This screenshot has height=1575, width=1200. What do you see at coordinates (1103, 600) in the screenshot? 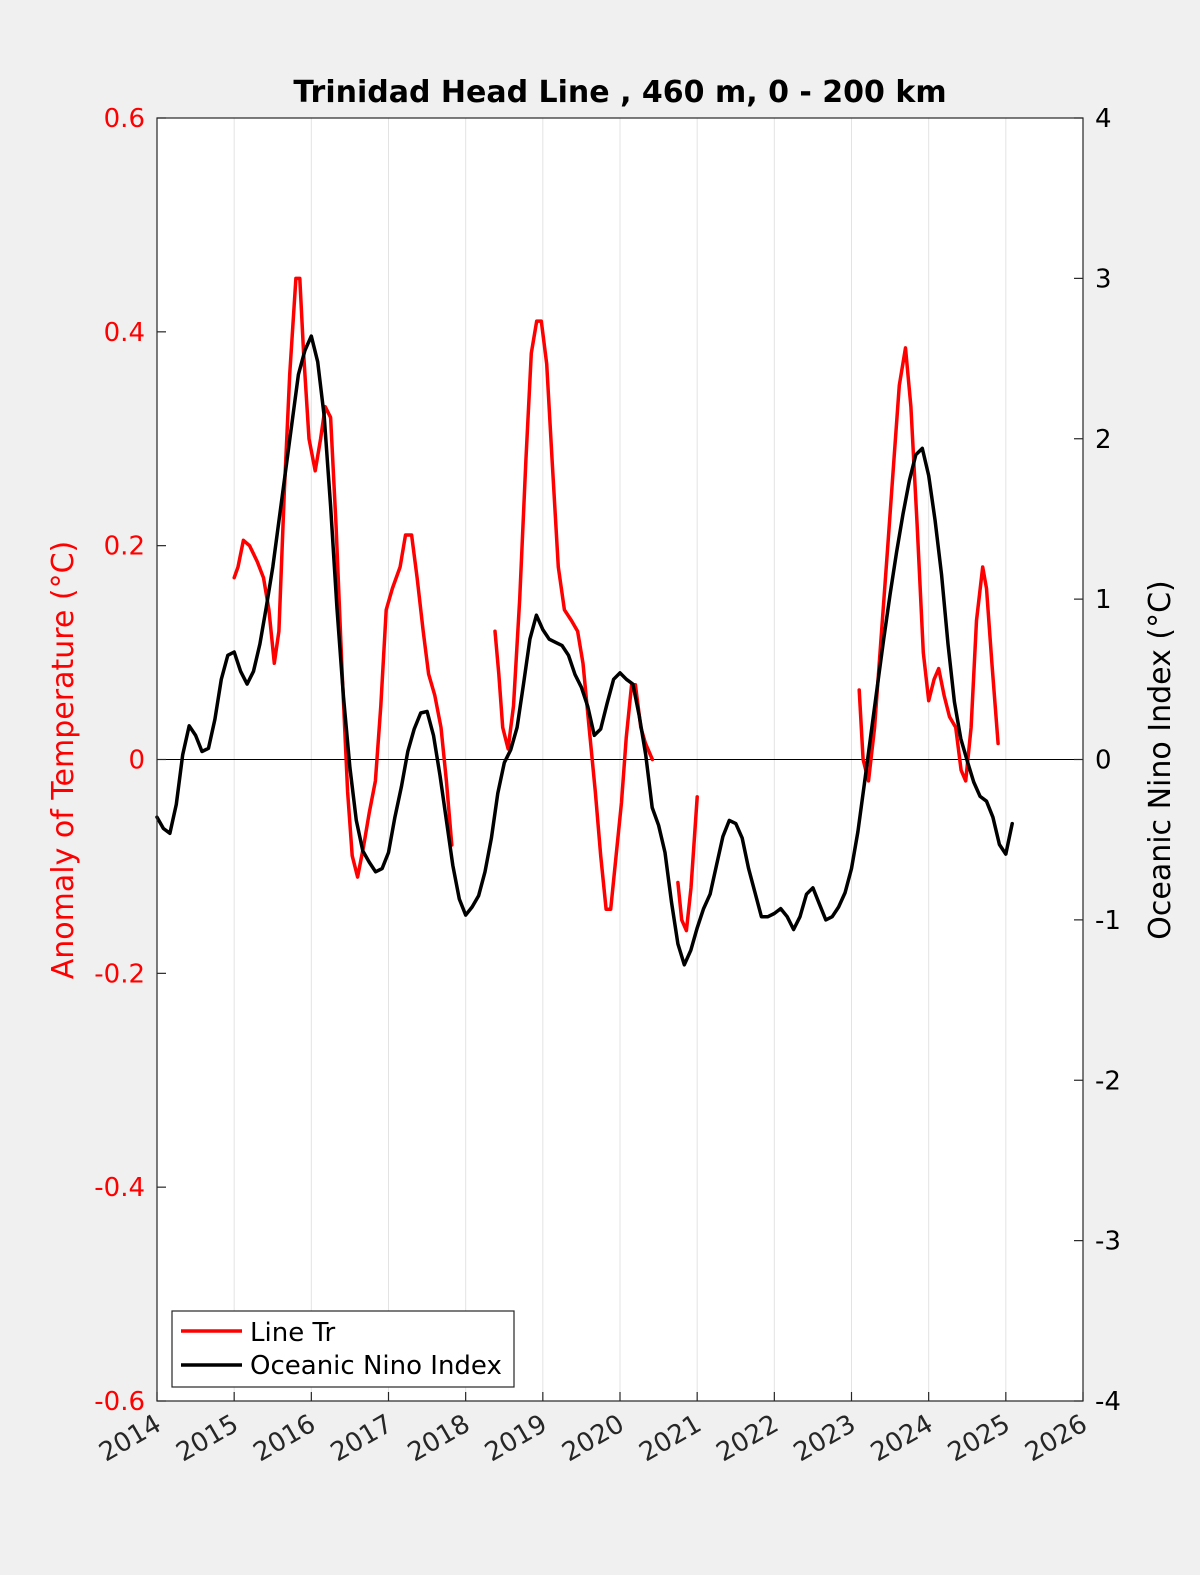
I see `right-tick-label: 1` at bounding box center [1103, 600].